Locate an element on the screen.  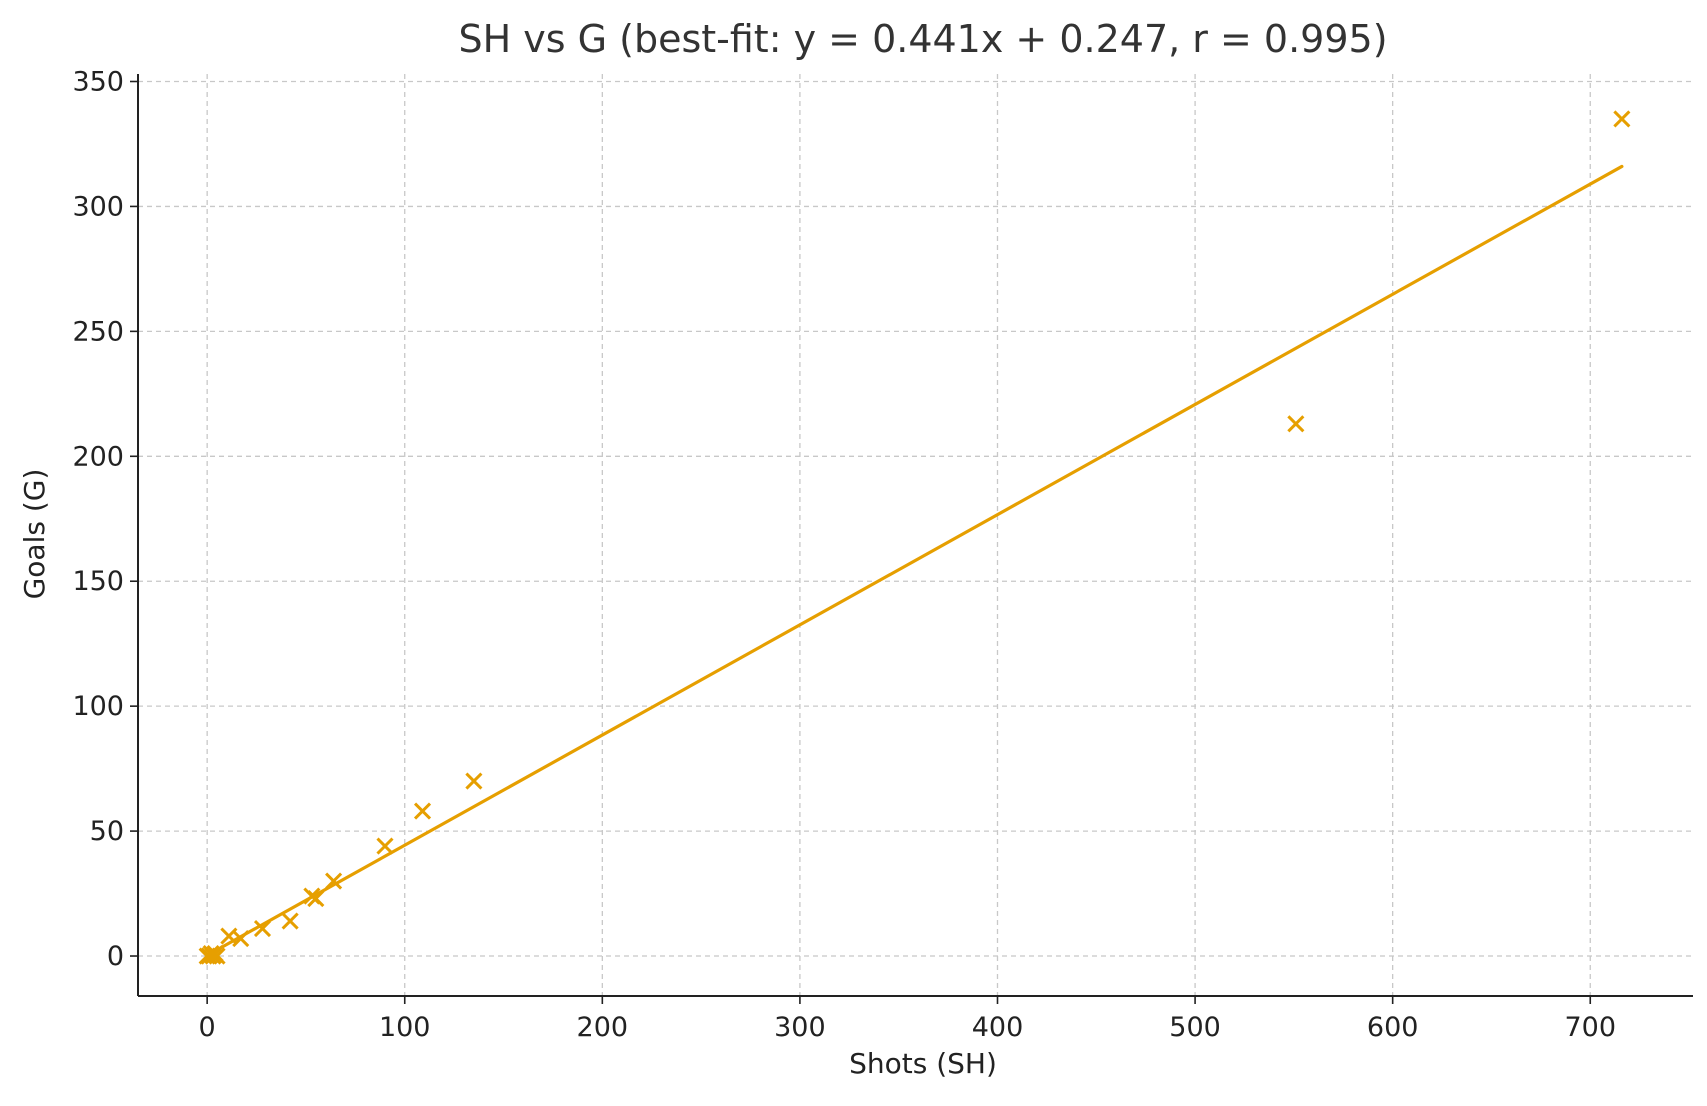
y-tick-label: 350 is located at coordinates (98, 81).